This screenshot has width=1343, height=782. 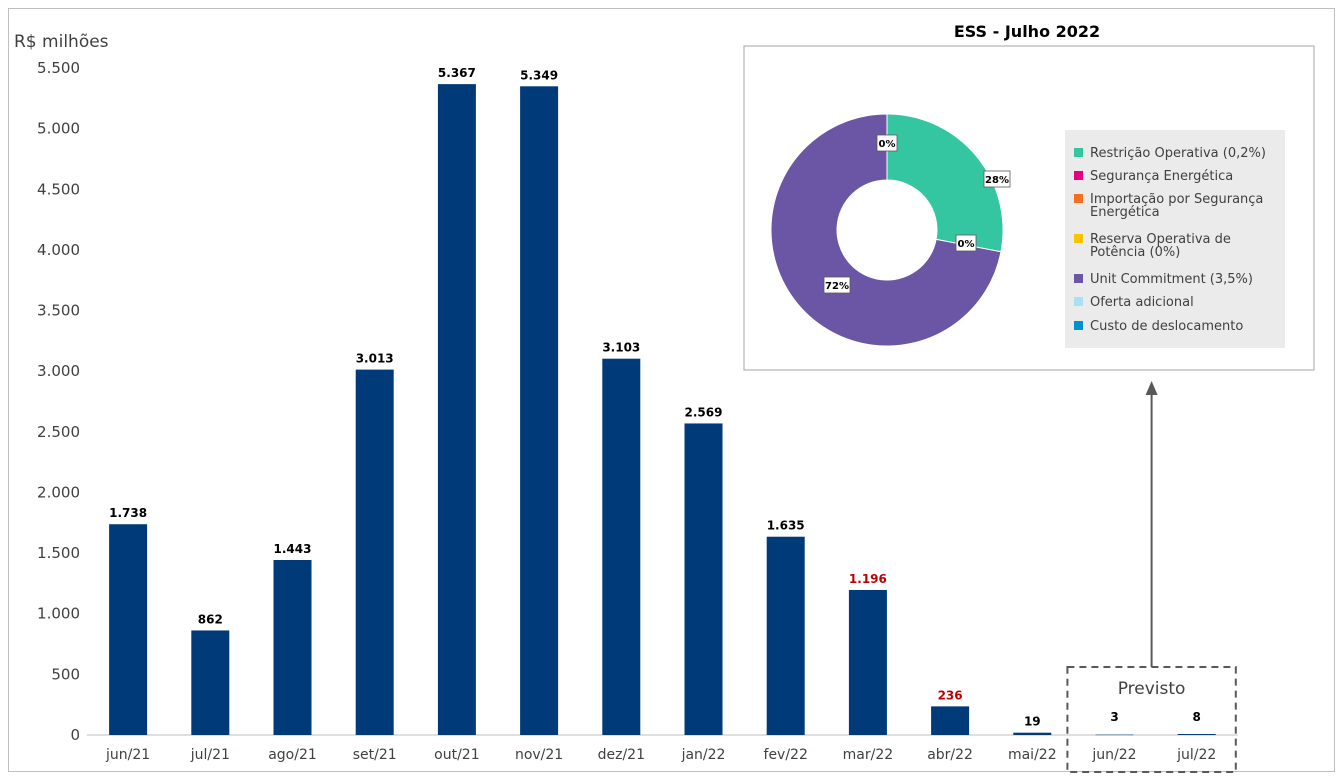 I want to click on pie-title: ESS - Julho 2022, so click(x=1027, y=31).